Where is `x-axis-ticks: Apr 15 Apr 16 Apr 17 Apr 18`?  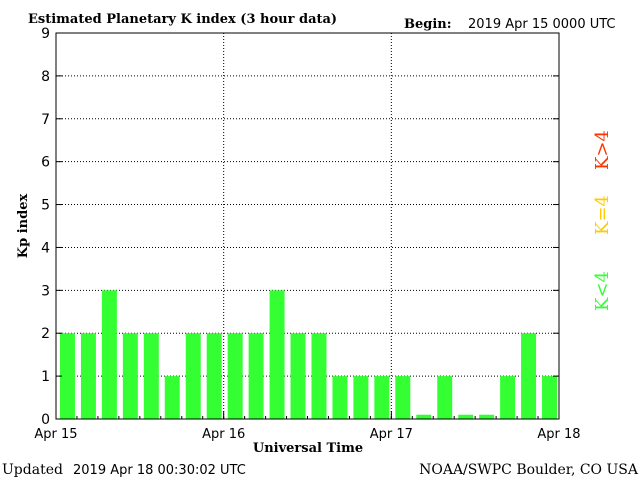 x-axis-ticks: Apr 15 Apr 16 Apr 17 Apr 18 is located at coordinates (307, 426).